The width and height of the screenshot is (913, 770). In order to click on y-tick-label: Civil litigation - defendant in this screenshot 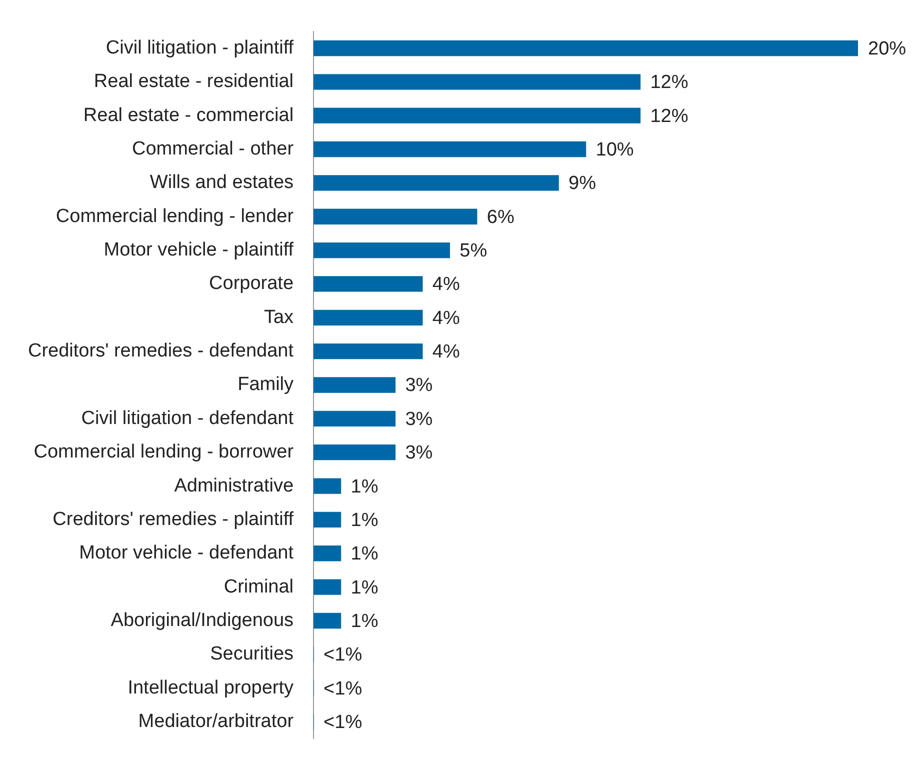, I will do `click(187, 418)`.